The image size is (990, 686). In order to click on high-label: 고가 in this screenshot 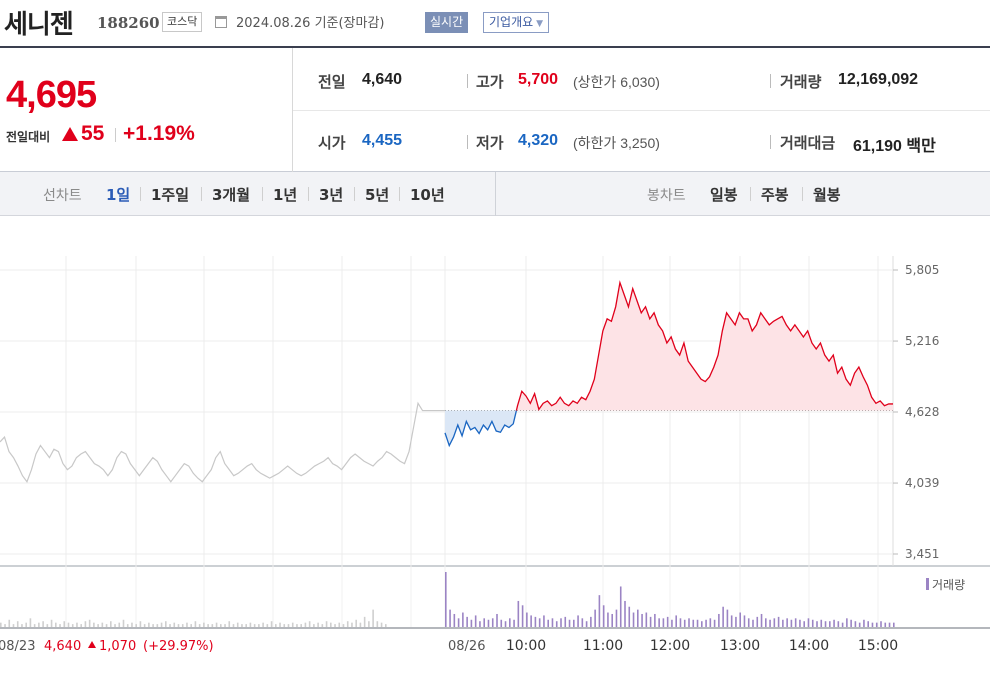, I will do `click(490, 82)`.